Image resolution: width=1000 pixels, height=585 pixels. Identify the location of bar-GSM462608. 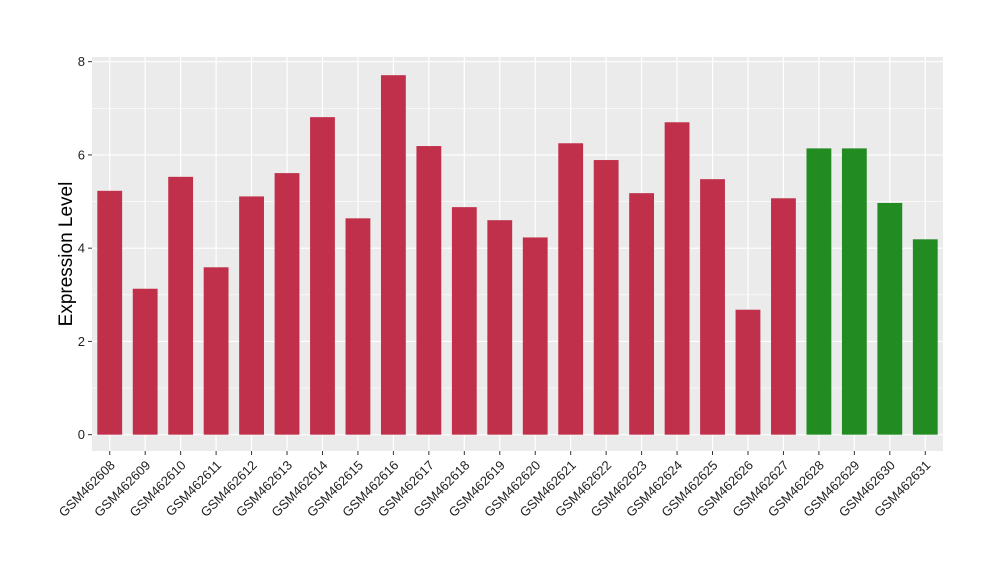
(110, 312).